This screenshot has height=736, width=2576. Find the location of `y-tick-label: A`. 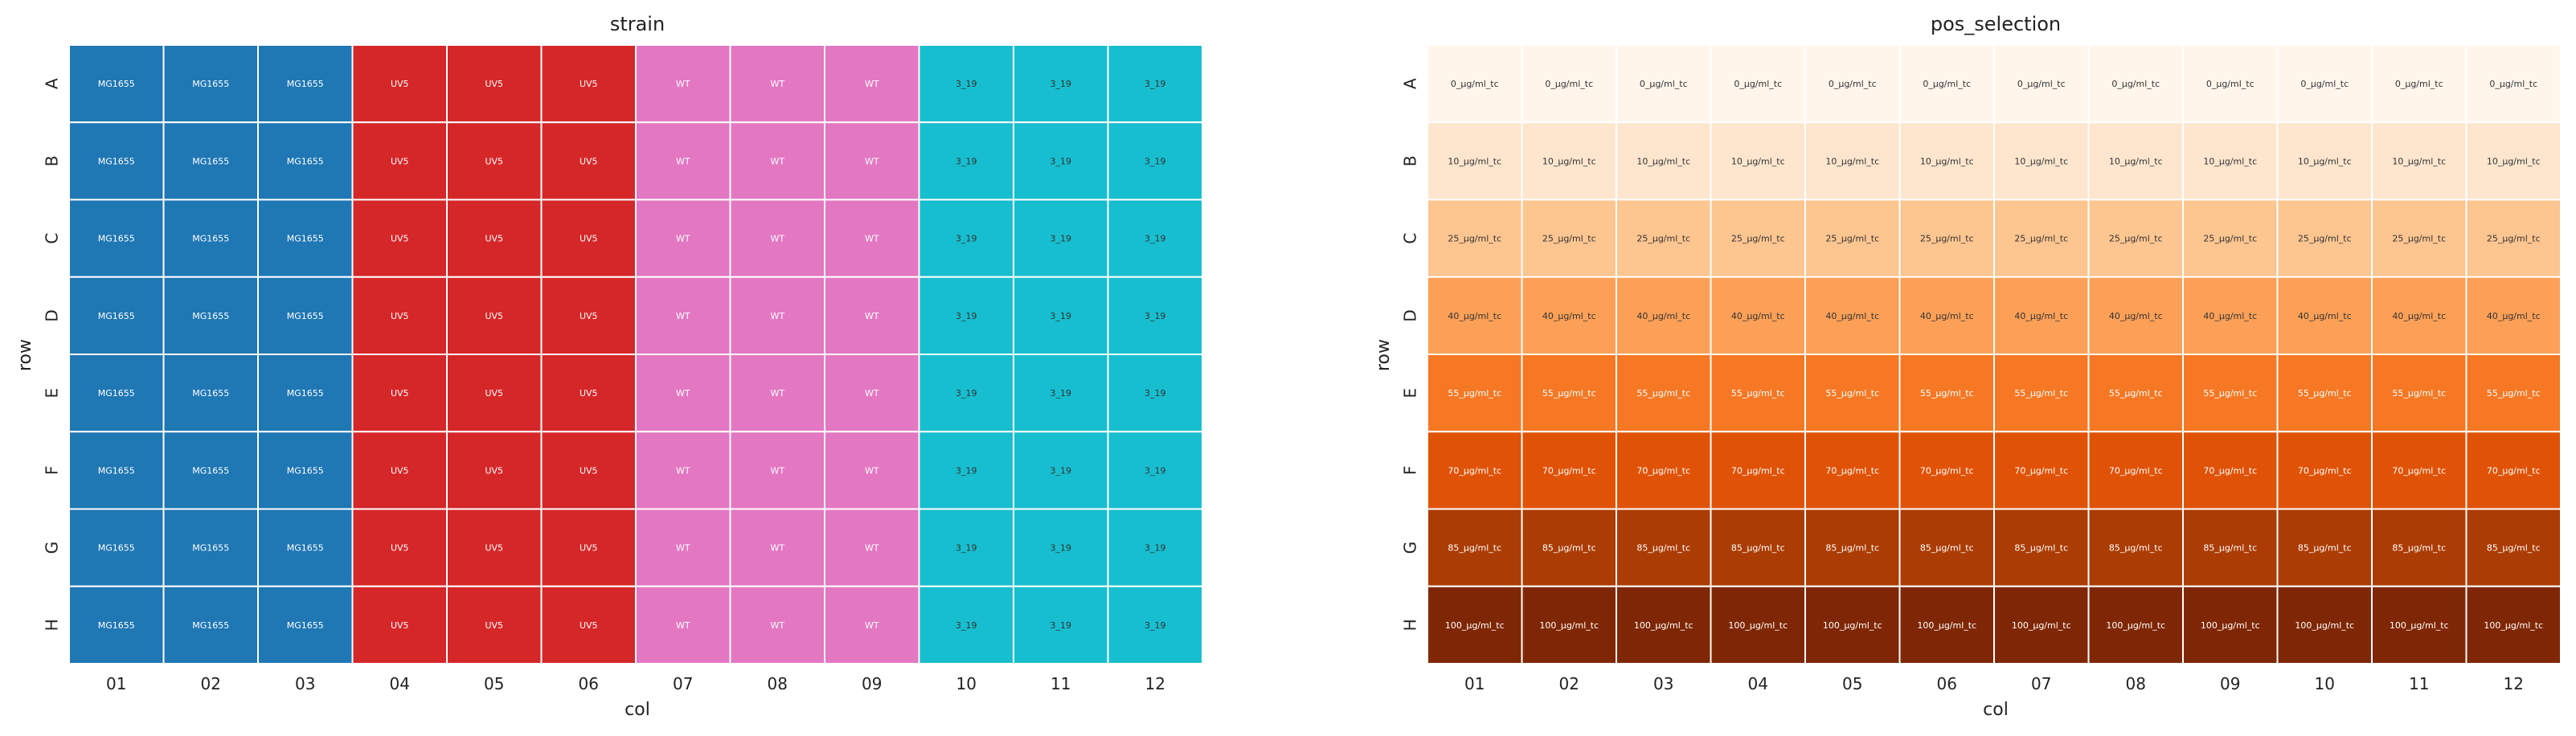

y-tick-label: A is located at coordinates (1410, 83).